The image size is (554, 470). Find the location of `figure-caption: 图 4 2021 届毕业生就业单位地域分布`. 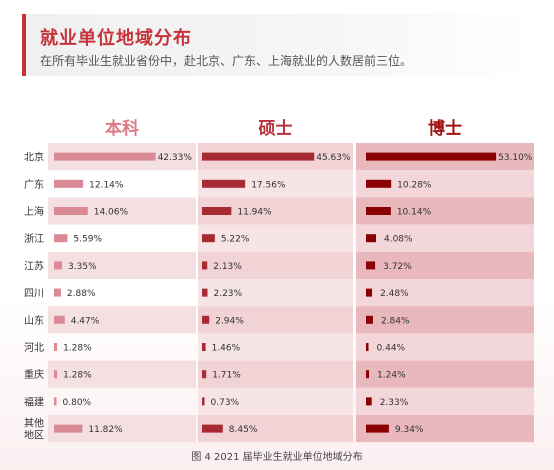

figure-caption: 图 4 2021 届毕业生就业单位地域分布 is located at coordinates (277, 457).